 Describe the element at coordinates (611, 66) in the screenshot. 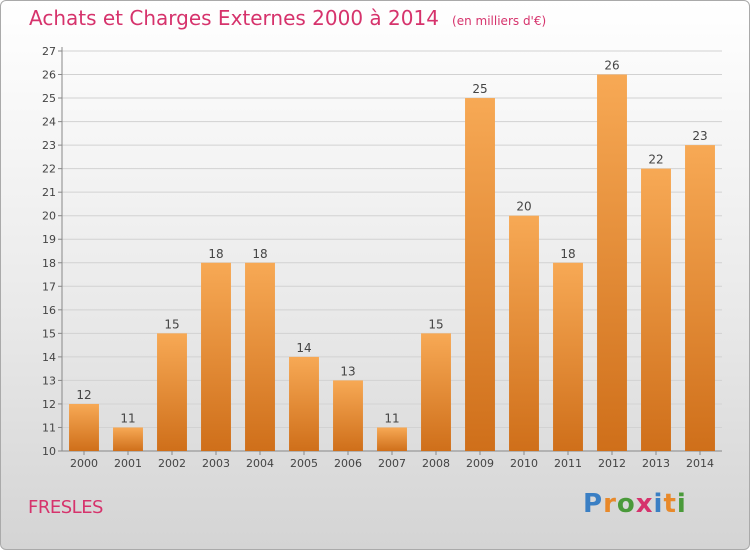

I see `data-label: 26` at that location.